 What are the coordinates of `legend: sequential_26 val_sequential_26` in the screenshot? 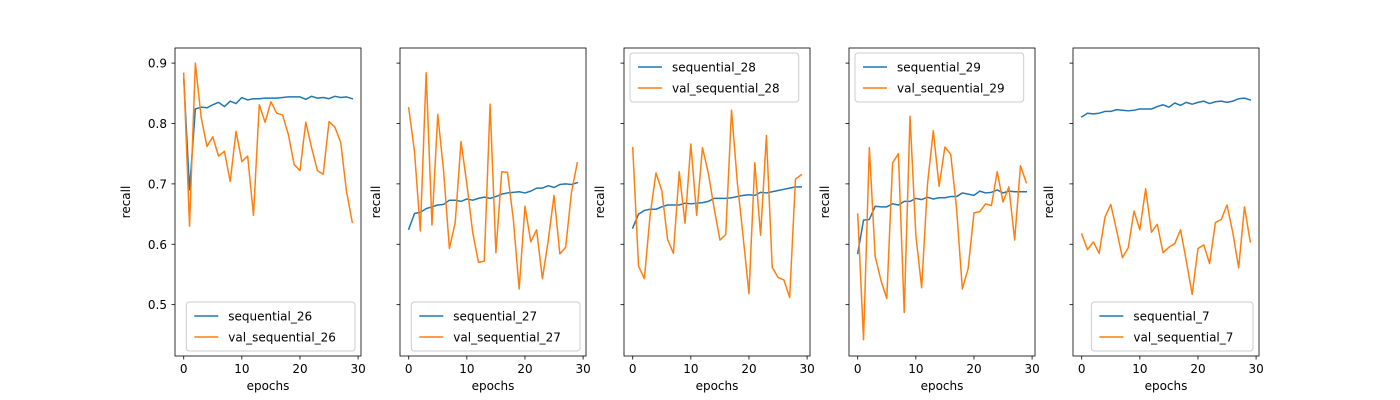 It's located at (270, 326).